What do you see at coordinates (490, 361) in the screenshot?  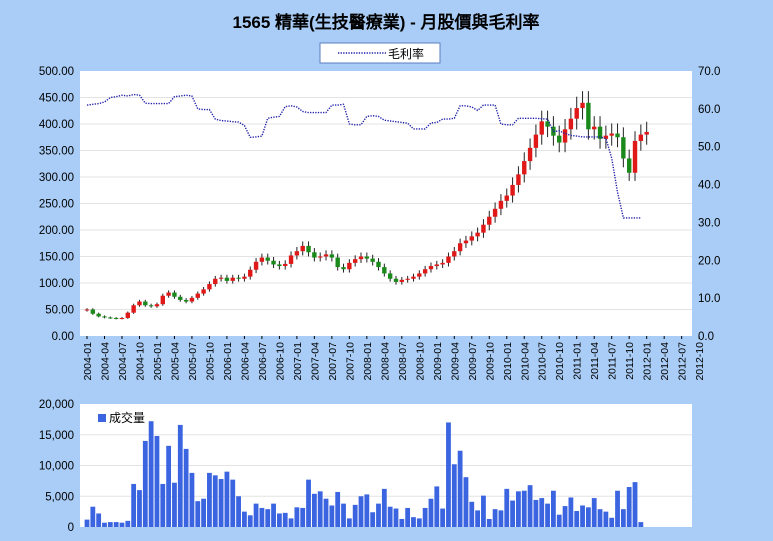 I see `x-axis-tick-label: 2009-10` at bounding box center [490, 361].